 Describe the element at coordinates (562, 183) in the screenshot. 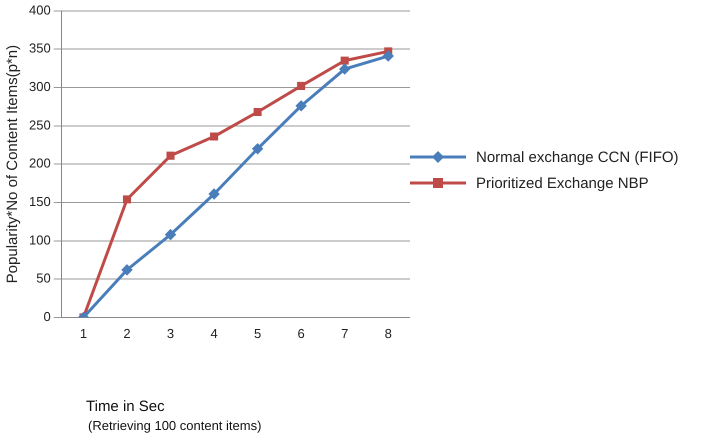

I see `legend-label: Prioritized Exchange NBP` at that location.